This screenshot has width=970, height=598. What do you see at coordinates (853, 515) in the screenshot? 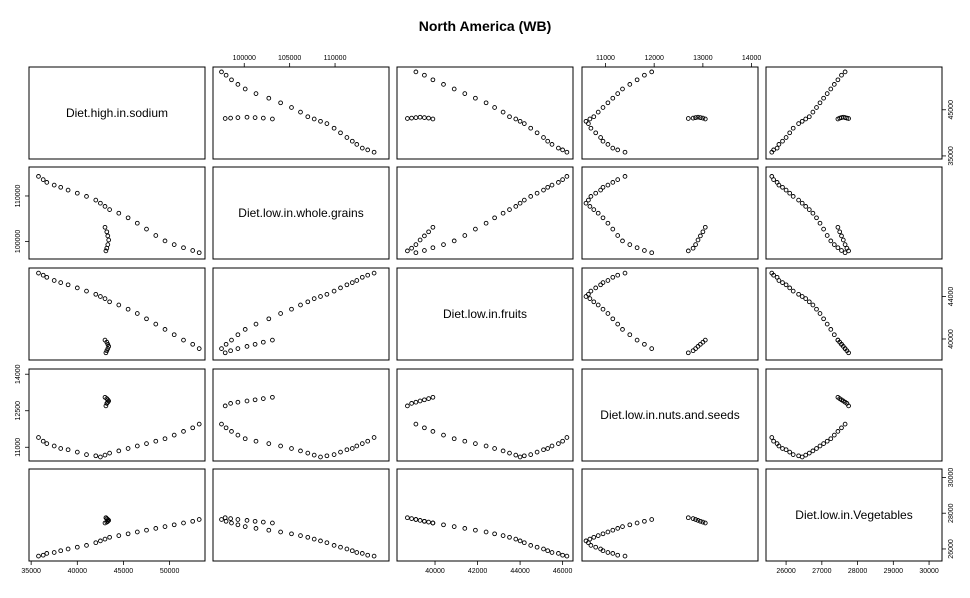
I see `variable-label: Diet.low.in.Vegetables` at bounding box center [853, 515].